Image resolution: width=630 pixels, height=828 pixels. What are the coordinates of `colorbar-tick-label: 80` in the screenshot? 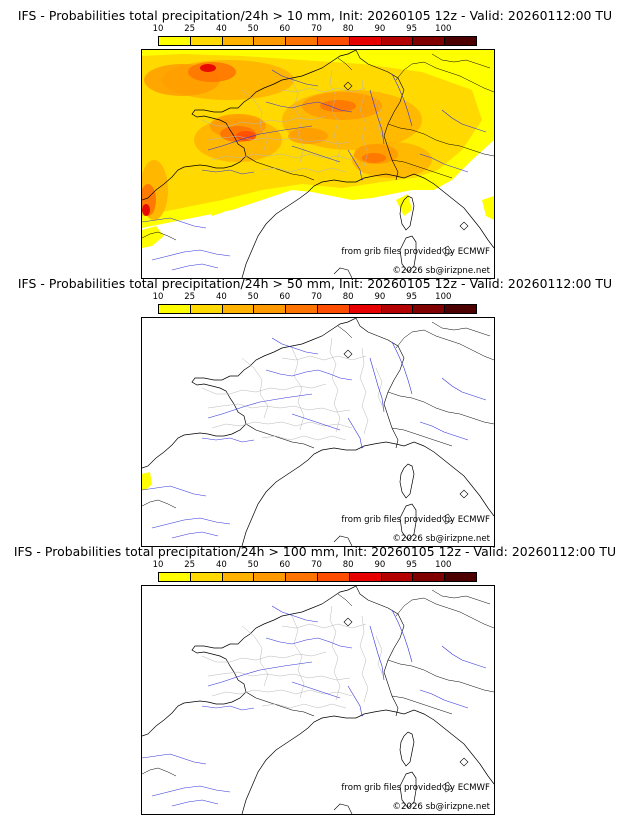 It's located at (348, 565).